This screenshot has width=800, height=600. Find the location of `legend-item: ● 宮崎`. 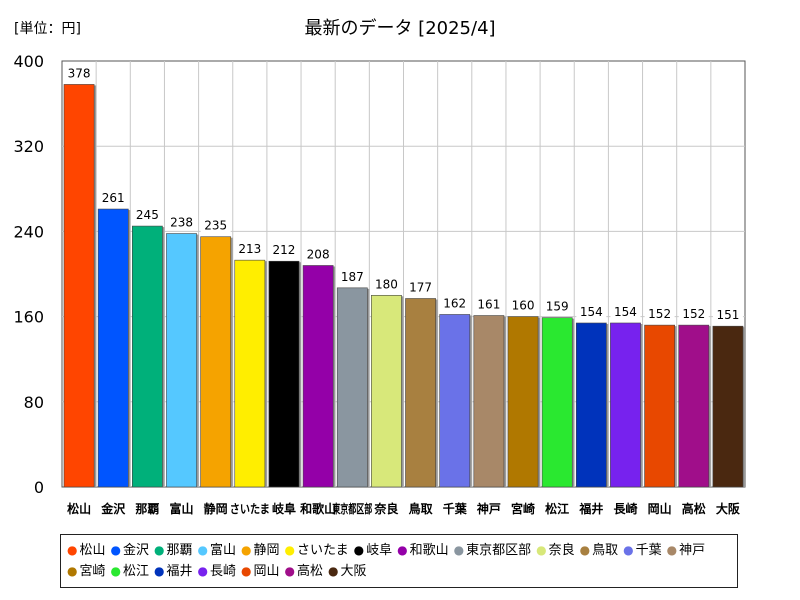

legend-item: ● 宮崎 is located at coordinates (86, 571).